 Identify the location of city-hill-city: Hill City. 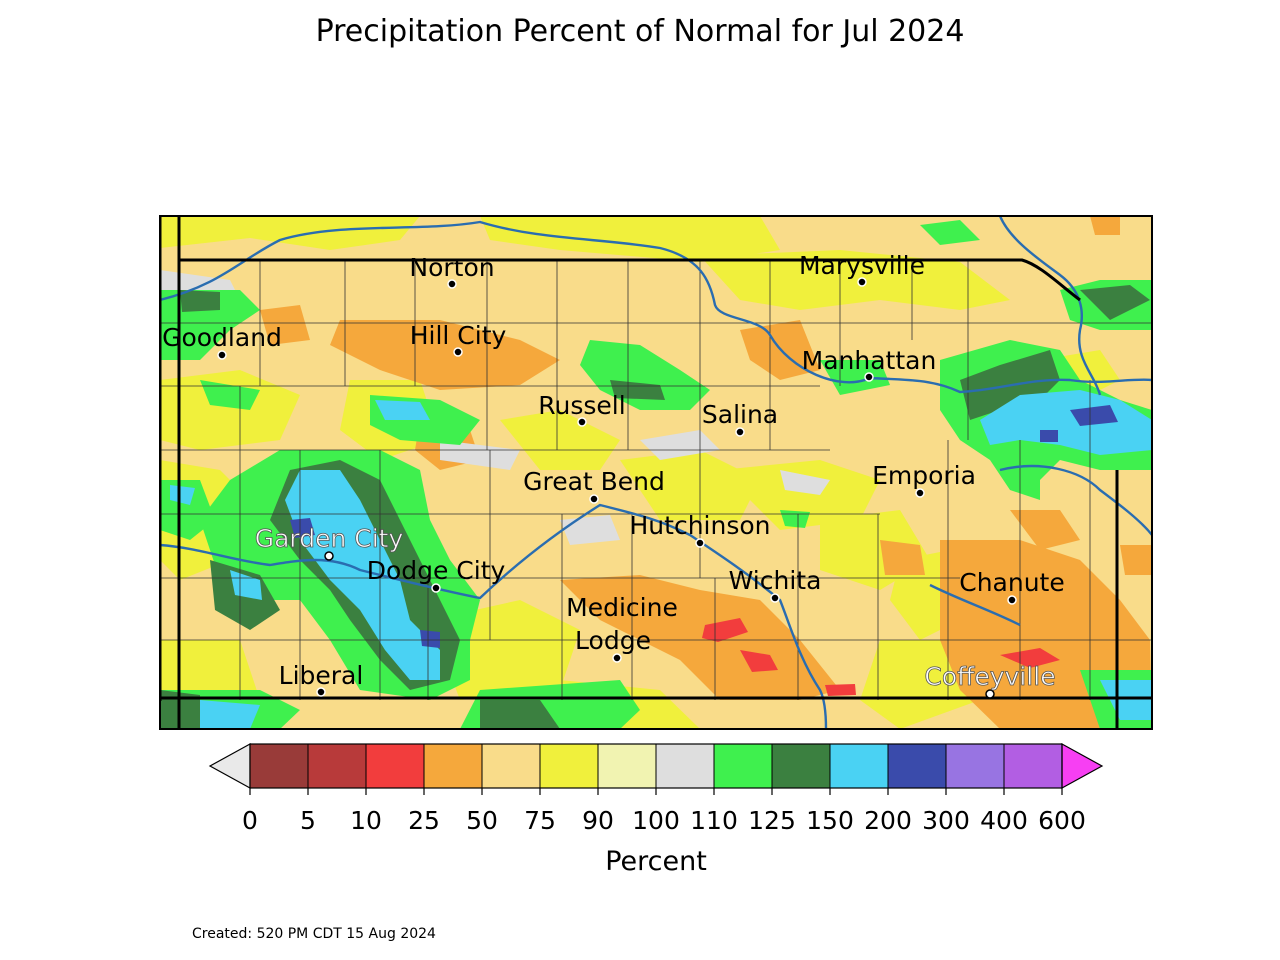
(458, 339).